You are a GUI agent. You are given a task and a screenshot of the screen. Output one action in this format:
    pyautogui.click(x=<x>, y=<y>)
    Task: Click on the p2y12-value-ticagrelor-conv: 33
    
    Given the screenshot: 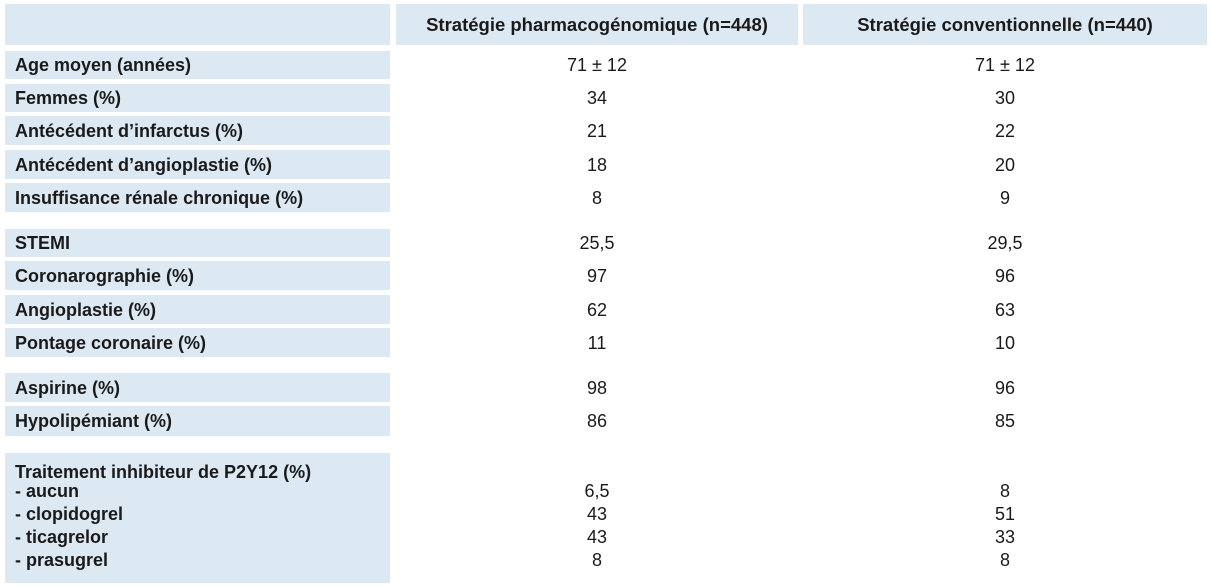 What is the action you would take?
    pyautogui.click(x=1005, y=537)
    